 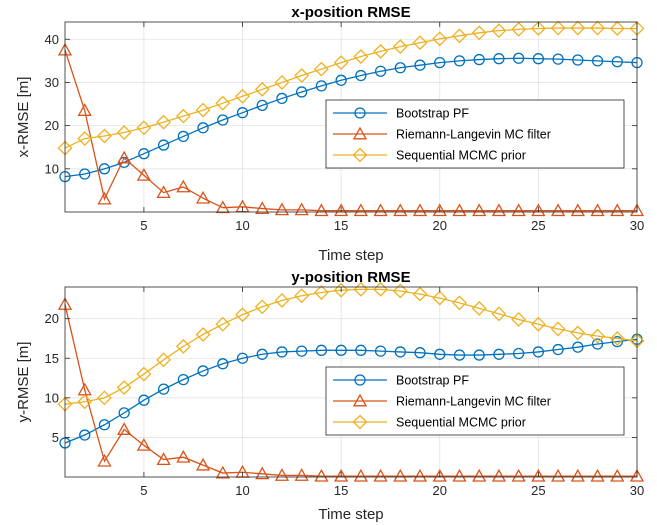 What do you see at coordinates (637, 225) in the screenshot?
I see `x-tick-label: 30` at bounding box center [637, 225].